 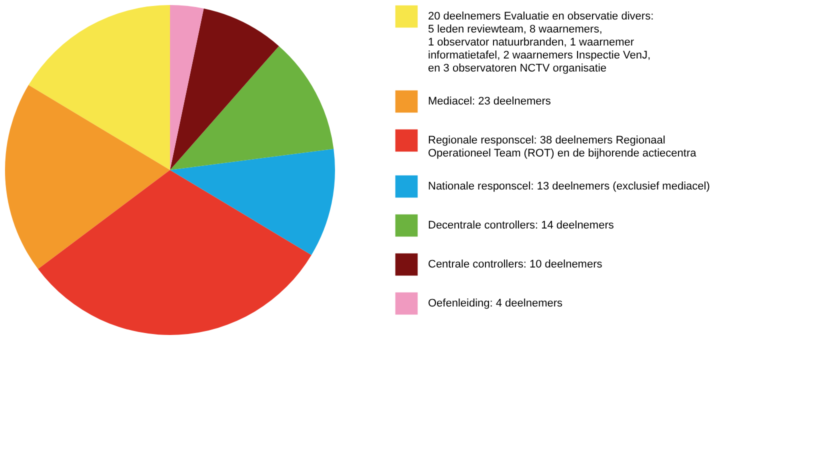 I want to click on legend-label: Decentrale controllers: 14 deelnemers, so click(x=521, y=226).